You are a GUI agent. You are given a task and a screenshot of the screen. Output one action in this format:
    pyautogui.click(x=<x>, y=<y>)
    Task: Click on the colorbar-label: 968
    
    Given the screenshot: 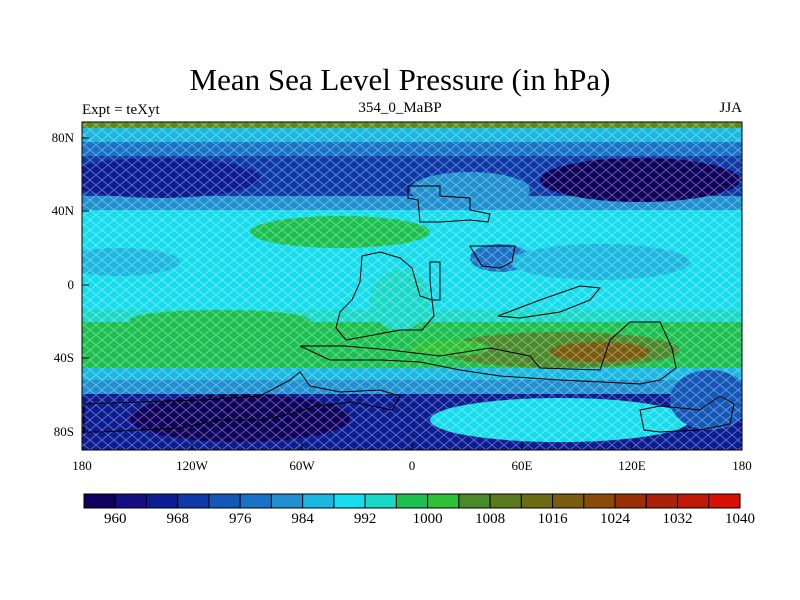 What is the action you would take?
    pyautogui.click(x=177, y=519)
    